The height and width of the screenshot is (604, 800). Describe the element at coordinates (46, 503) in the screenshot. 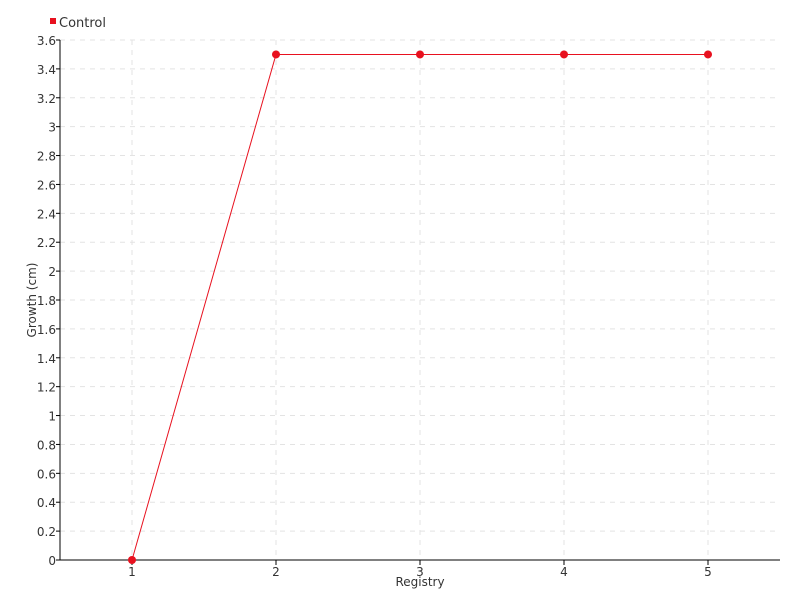

I see `y-tick-label: 0.4` at that location.